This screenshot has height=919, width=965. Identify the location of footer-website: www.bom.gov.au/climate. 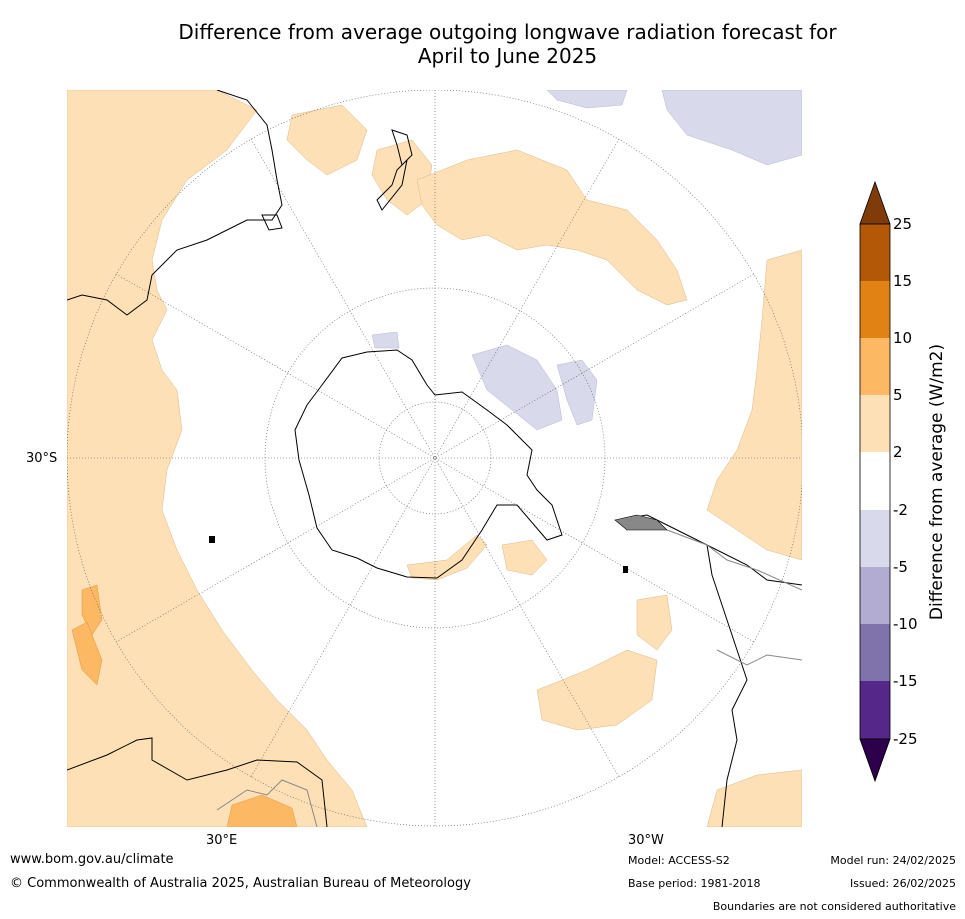
(92, 859).